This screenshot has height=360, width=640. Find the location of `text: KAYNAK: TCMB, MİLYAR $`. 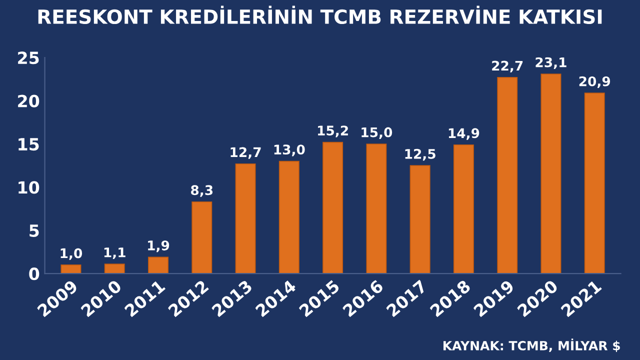

text: KAYNAK: TCMB, MİLYAR $ is located at coordinates (532, 345).